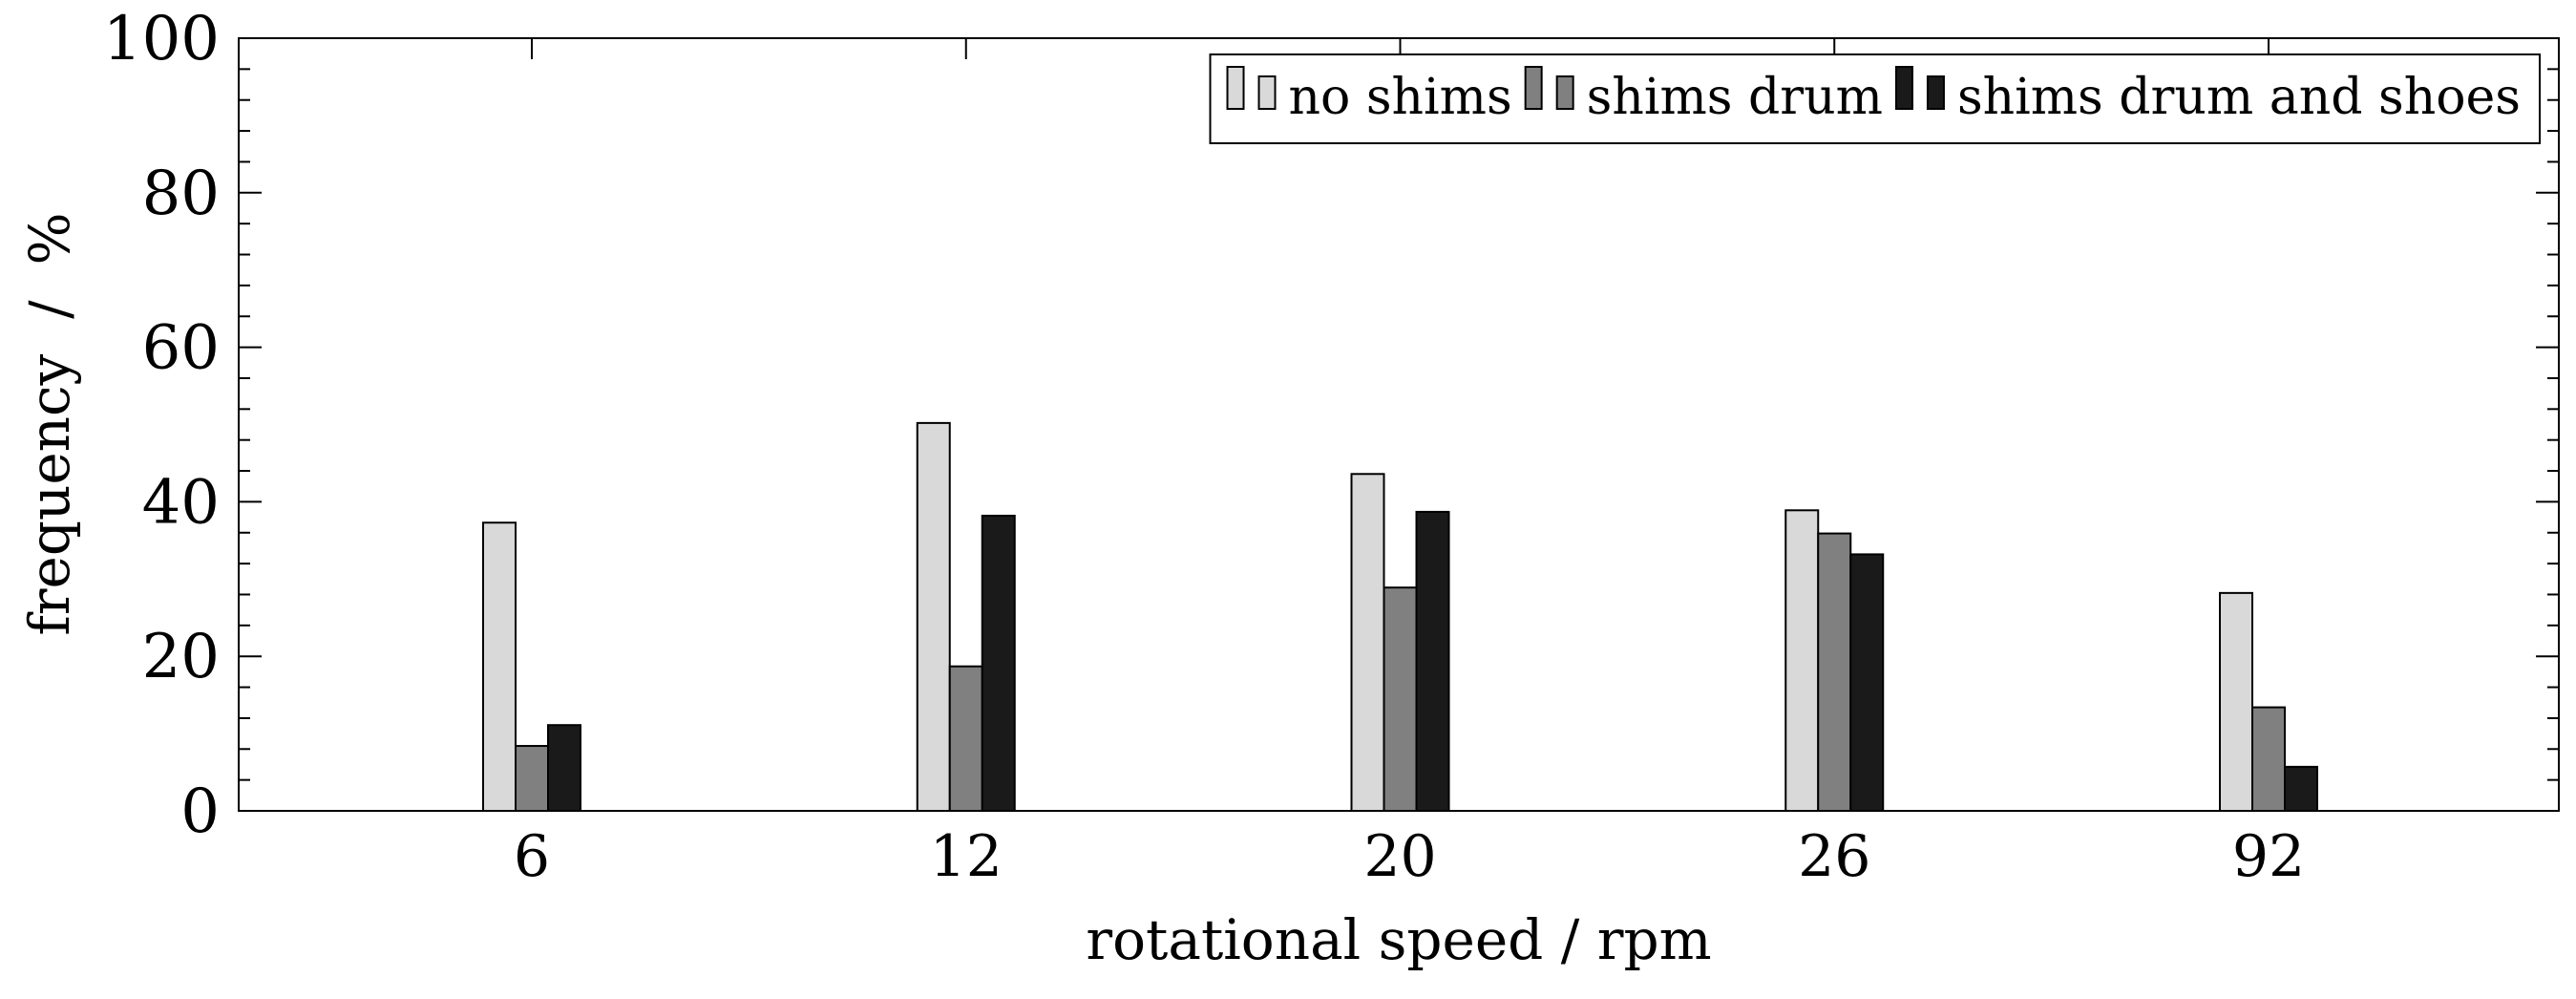 Image resolution: width=2576 pixels, height=999 pixels. I want to click on legend-item: no shims, so click(1369, 96).